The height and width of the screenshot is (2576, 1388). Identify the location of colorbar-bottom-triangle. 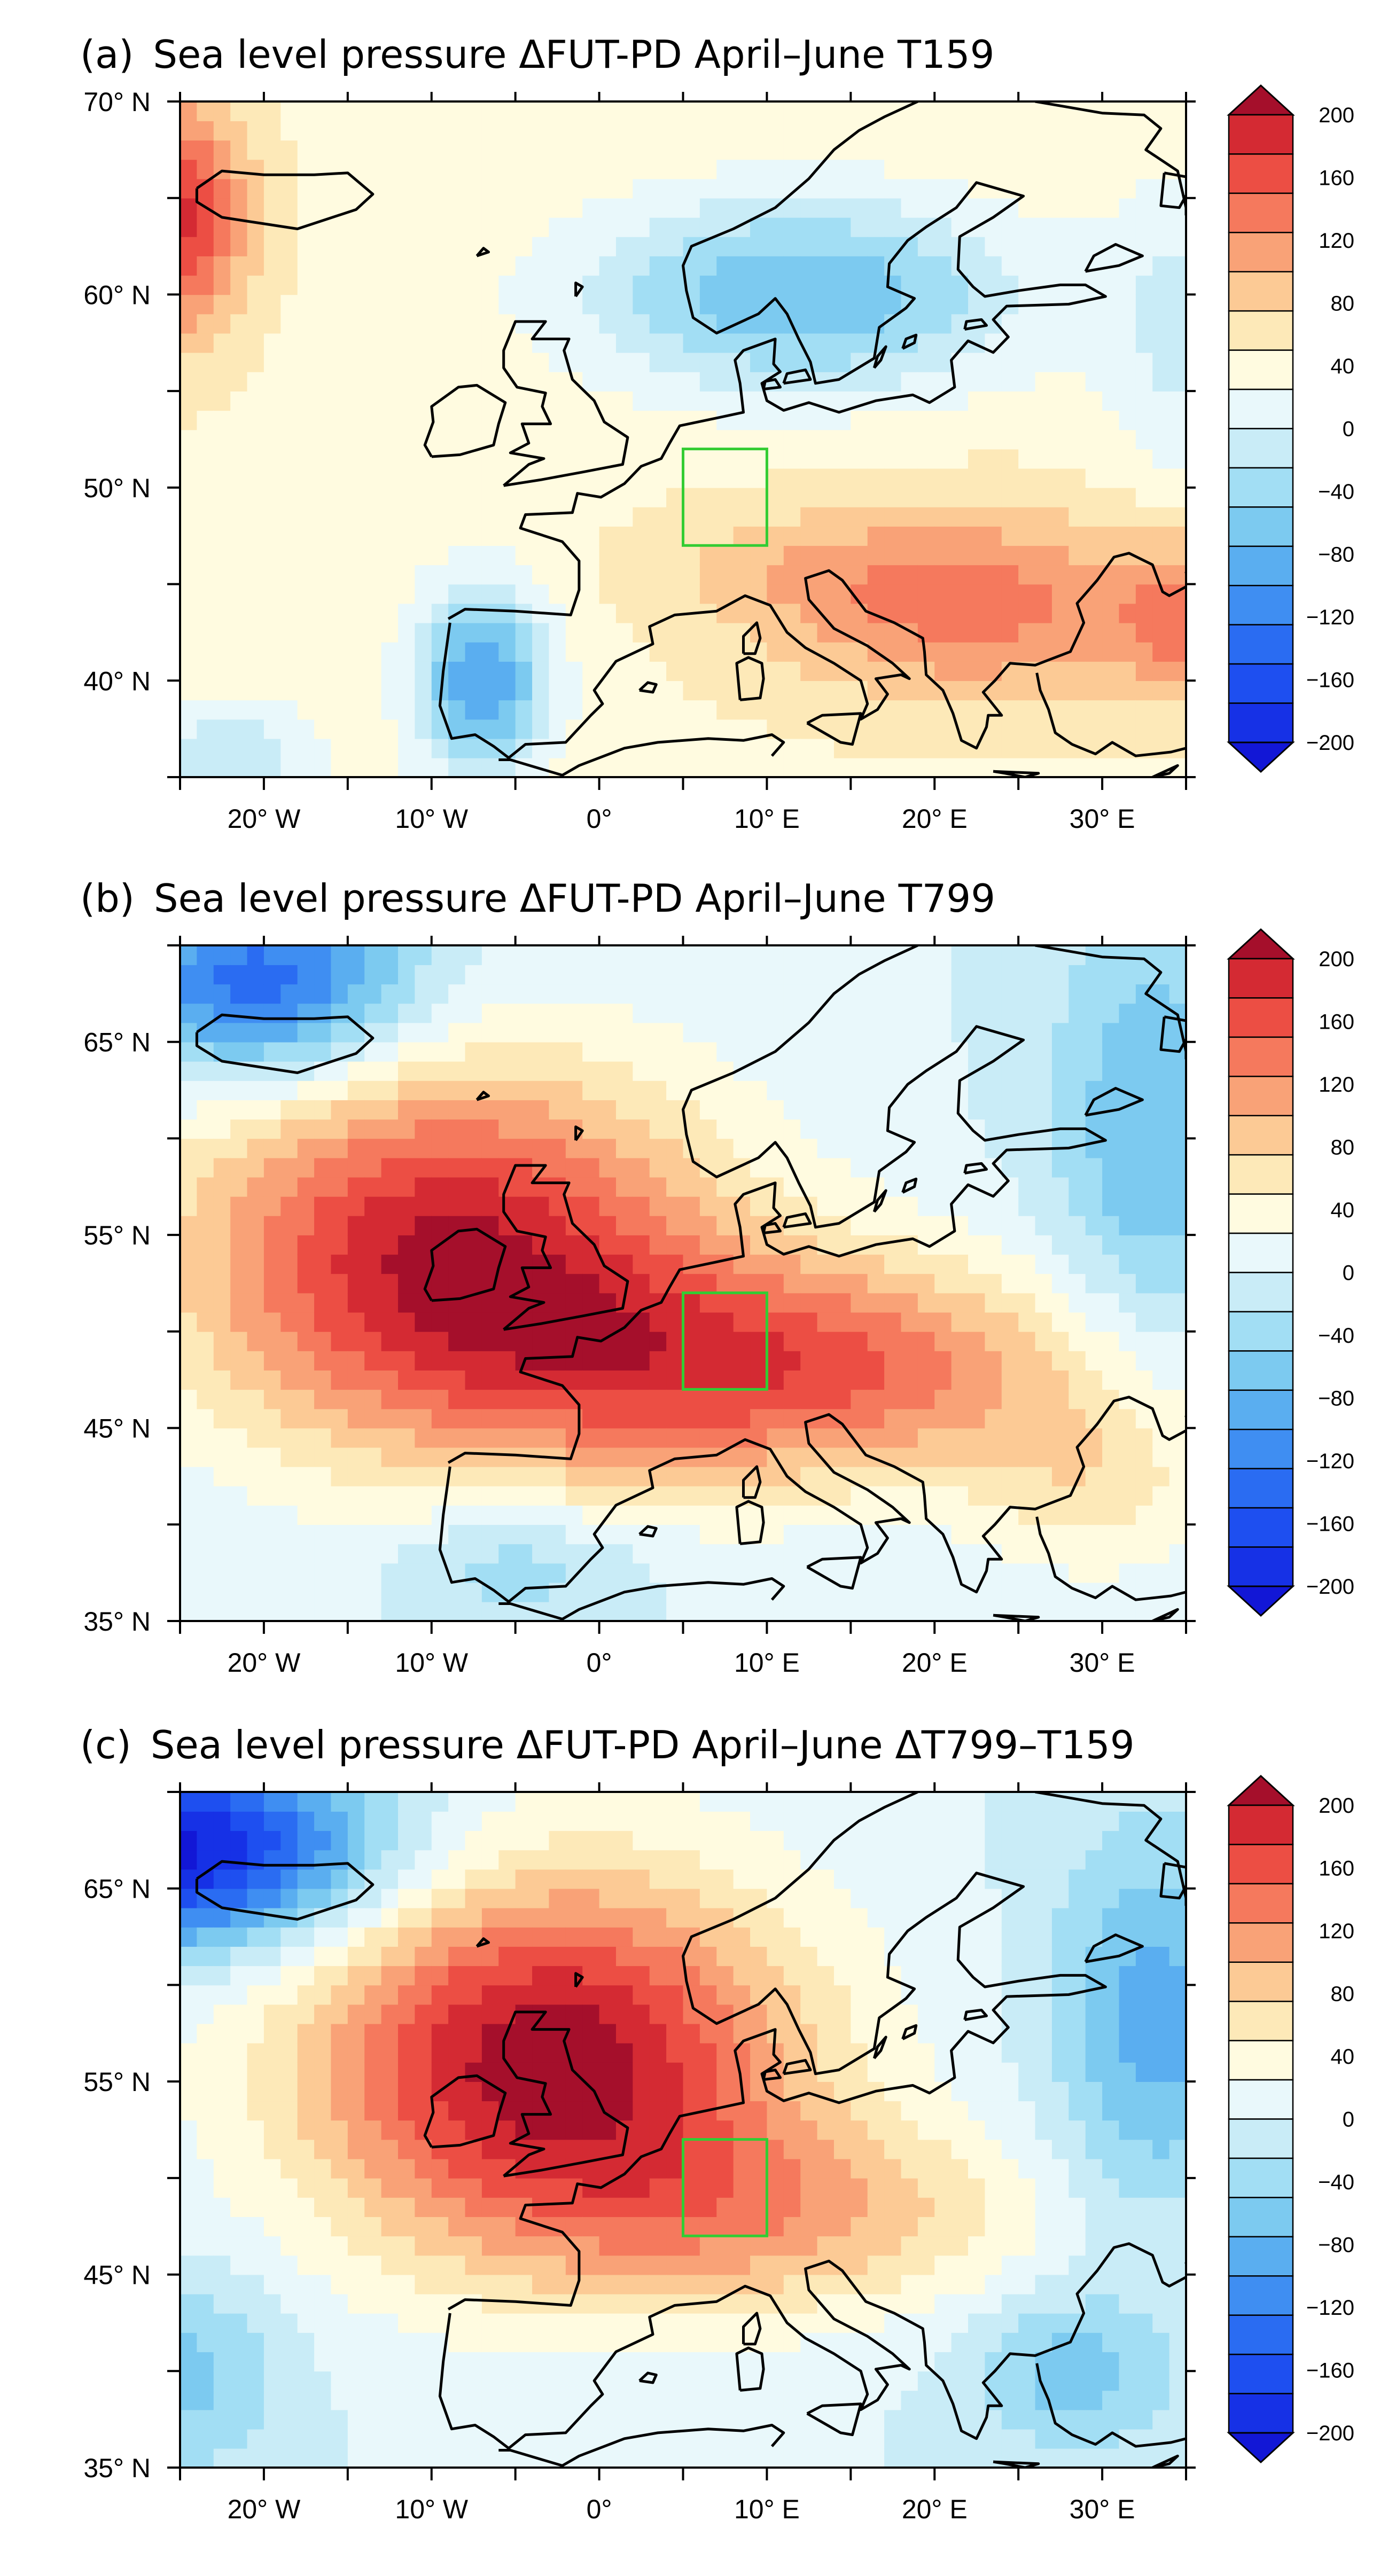
(1261, 2448).